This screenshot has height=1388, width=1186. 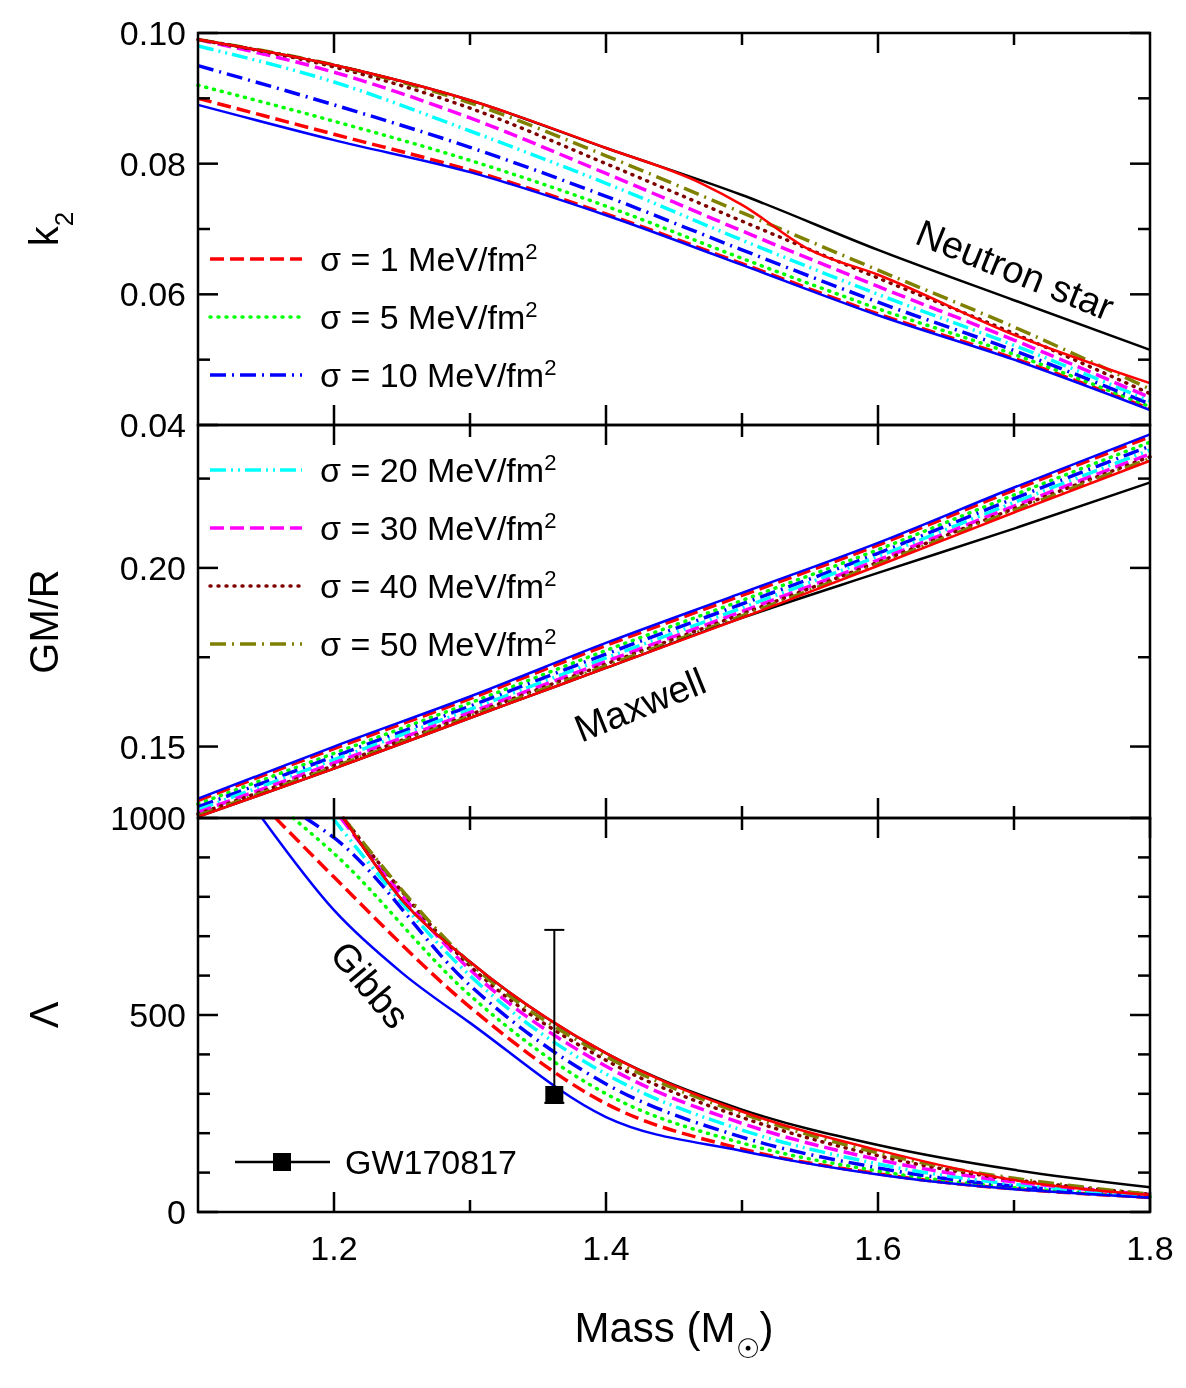 What do you see at coordinates (157, 1015) in the screenshot?
I see `y-tick-label: 500` at bounding box center [157, 1015].